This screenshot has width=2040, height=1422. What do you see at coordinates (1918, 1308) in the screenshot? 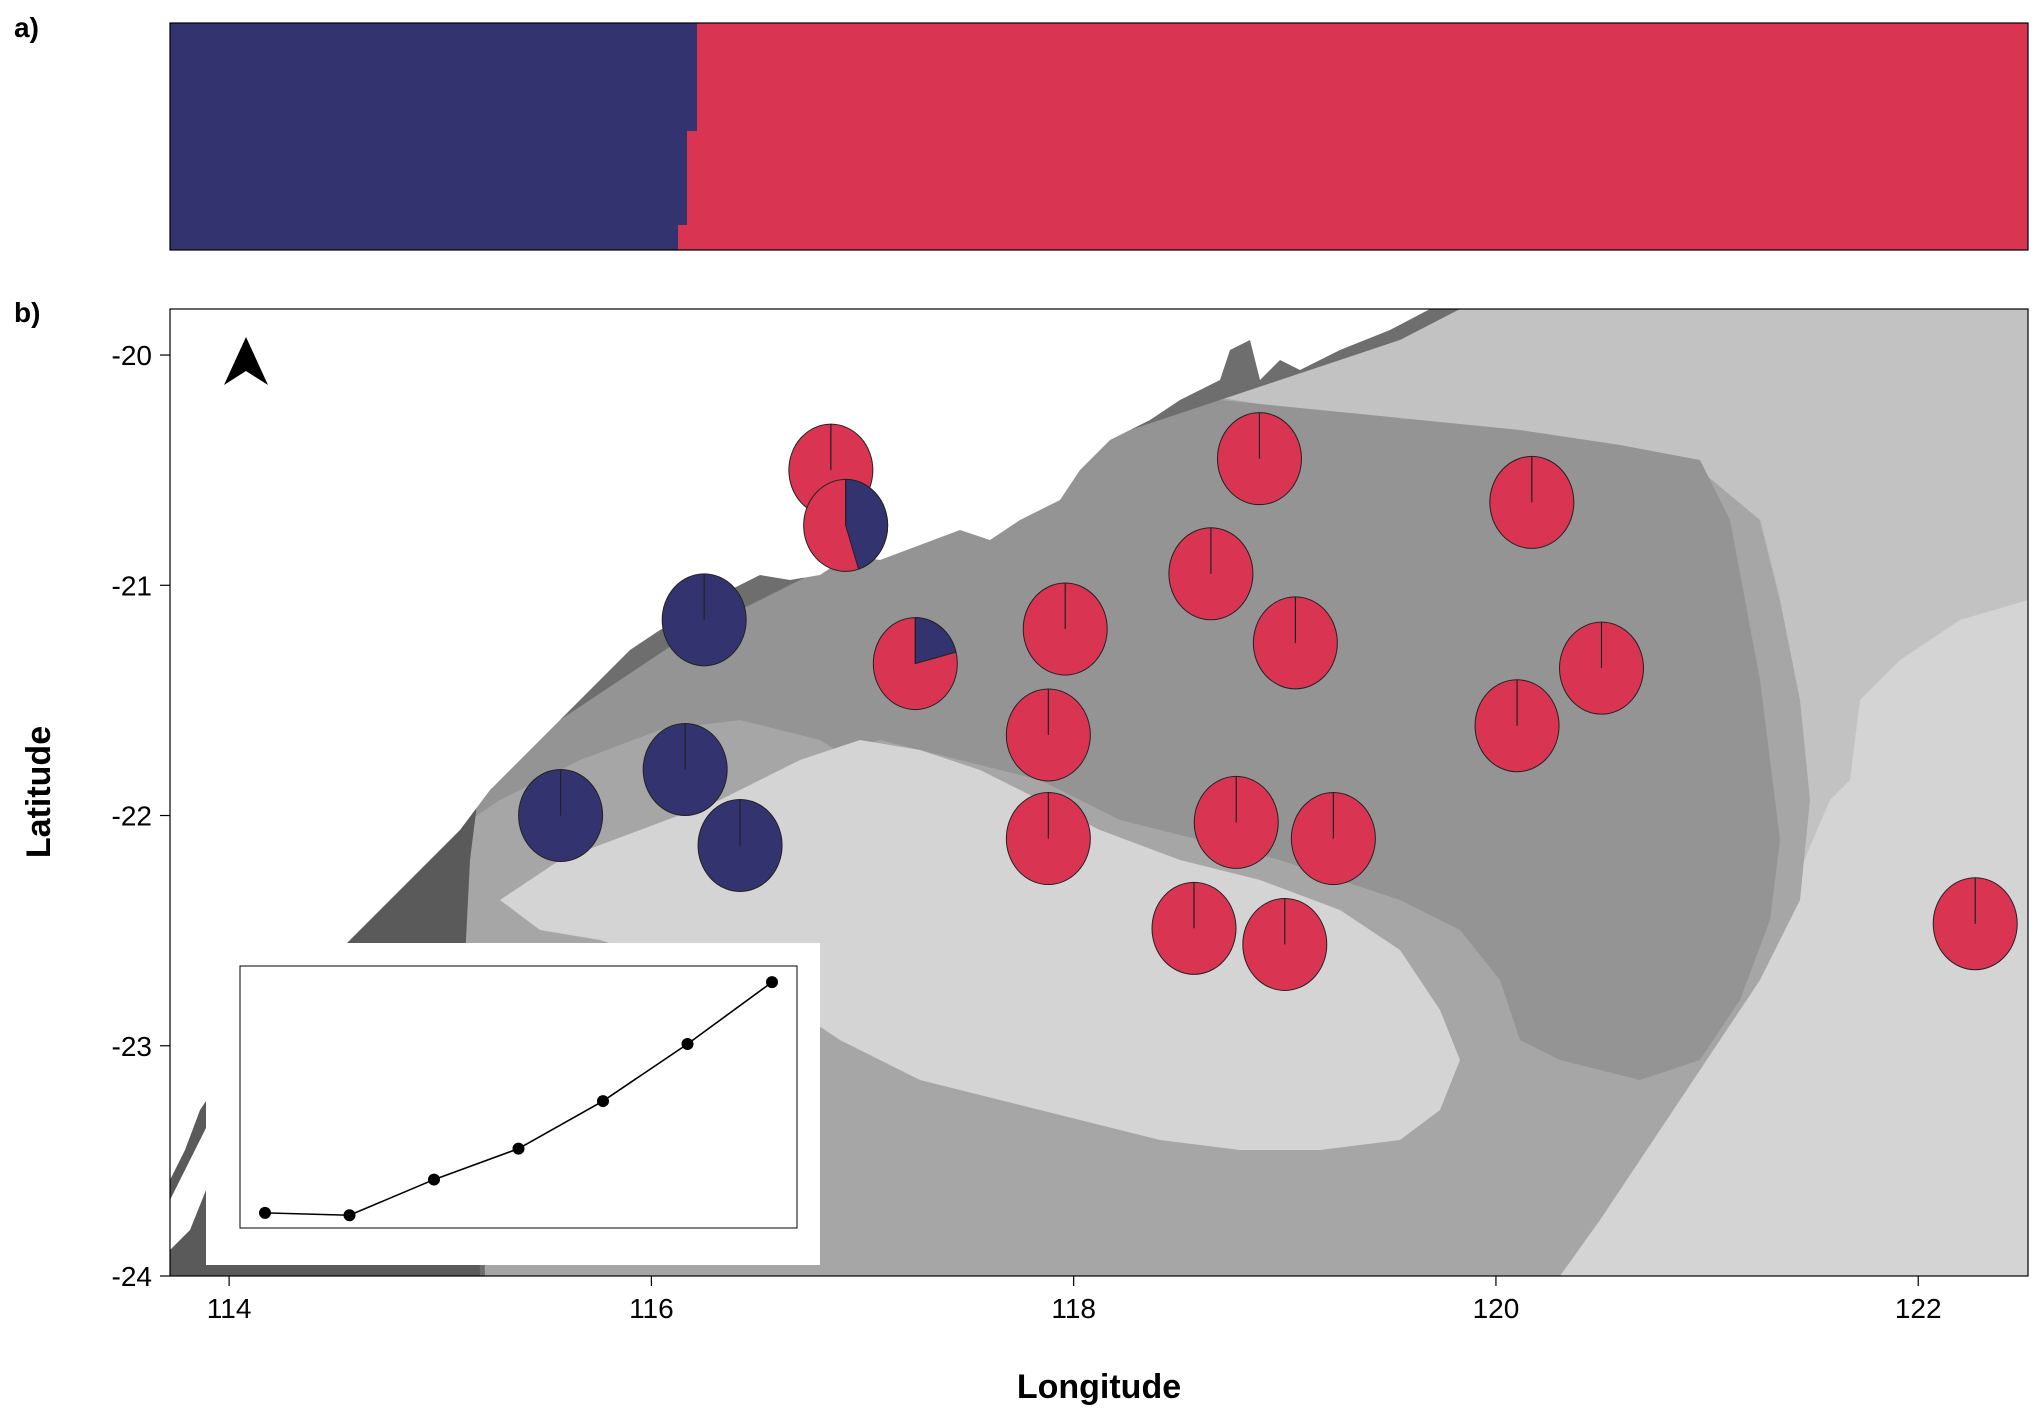
I see `x-tick-label: 122` at bounding box center [1918, 1308].